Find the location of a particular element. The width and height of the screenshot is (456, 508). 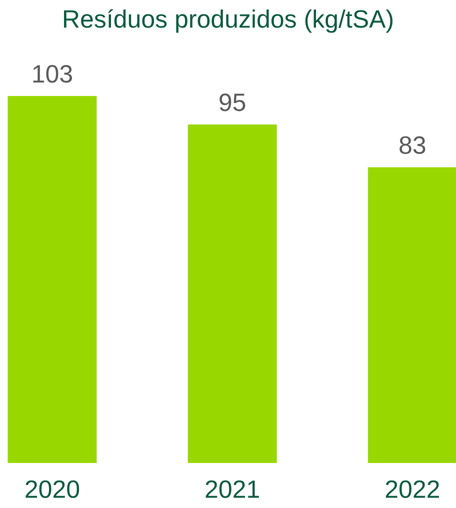

x-tick-label: 2022 is located at coordinates (412, 489).